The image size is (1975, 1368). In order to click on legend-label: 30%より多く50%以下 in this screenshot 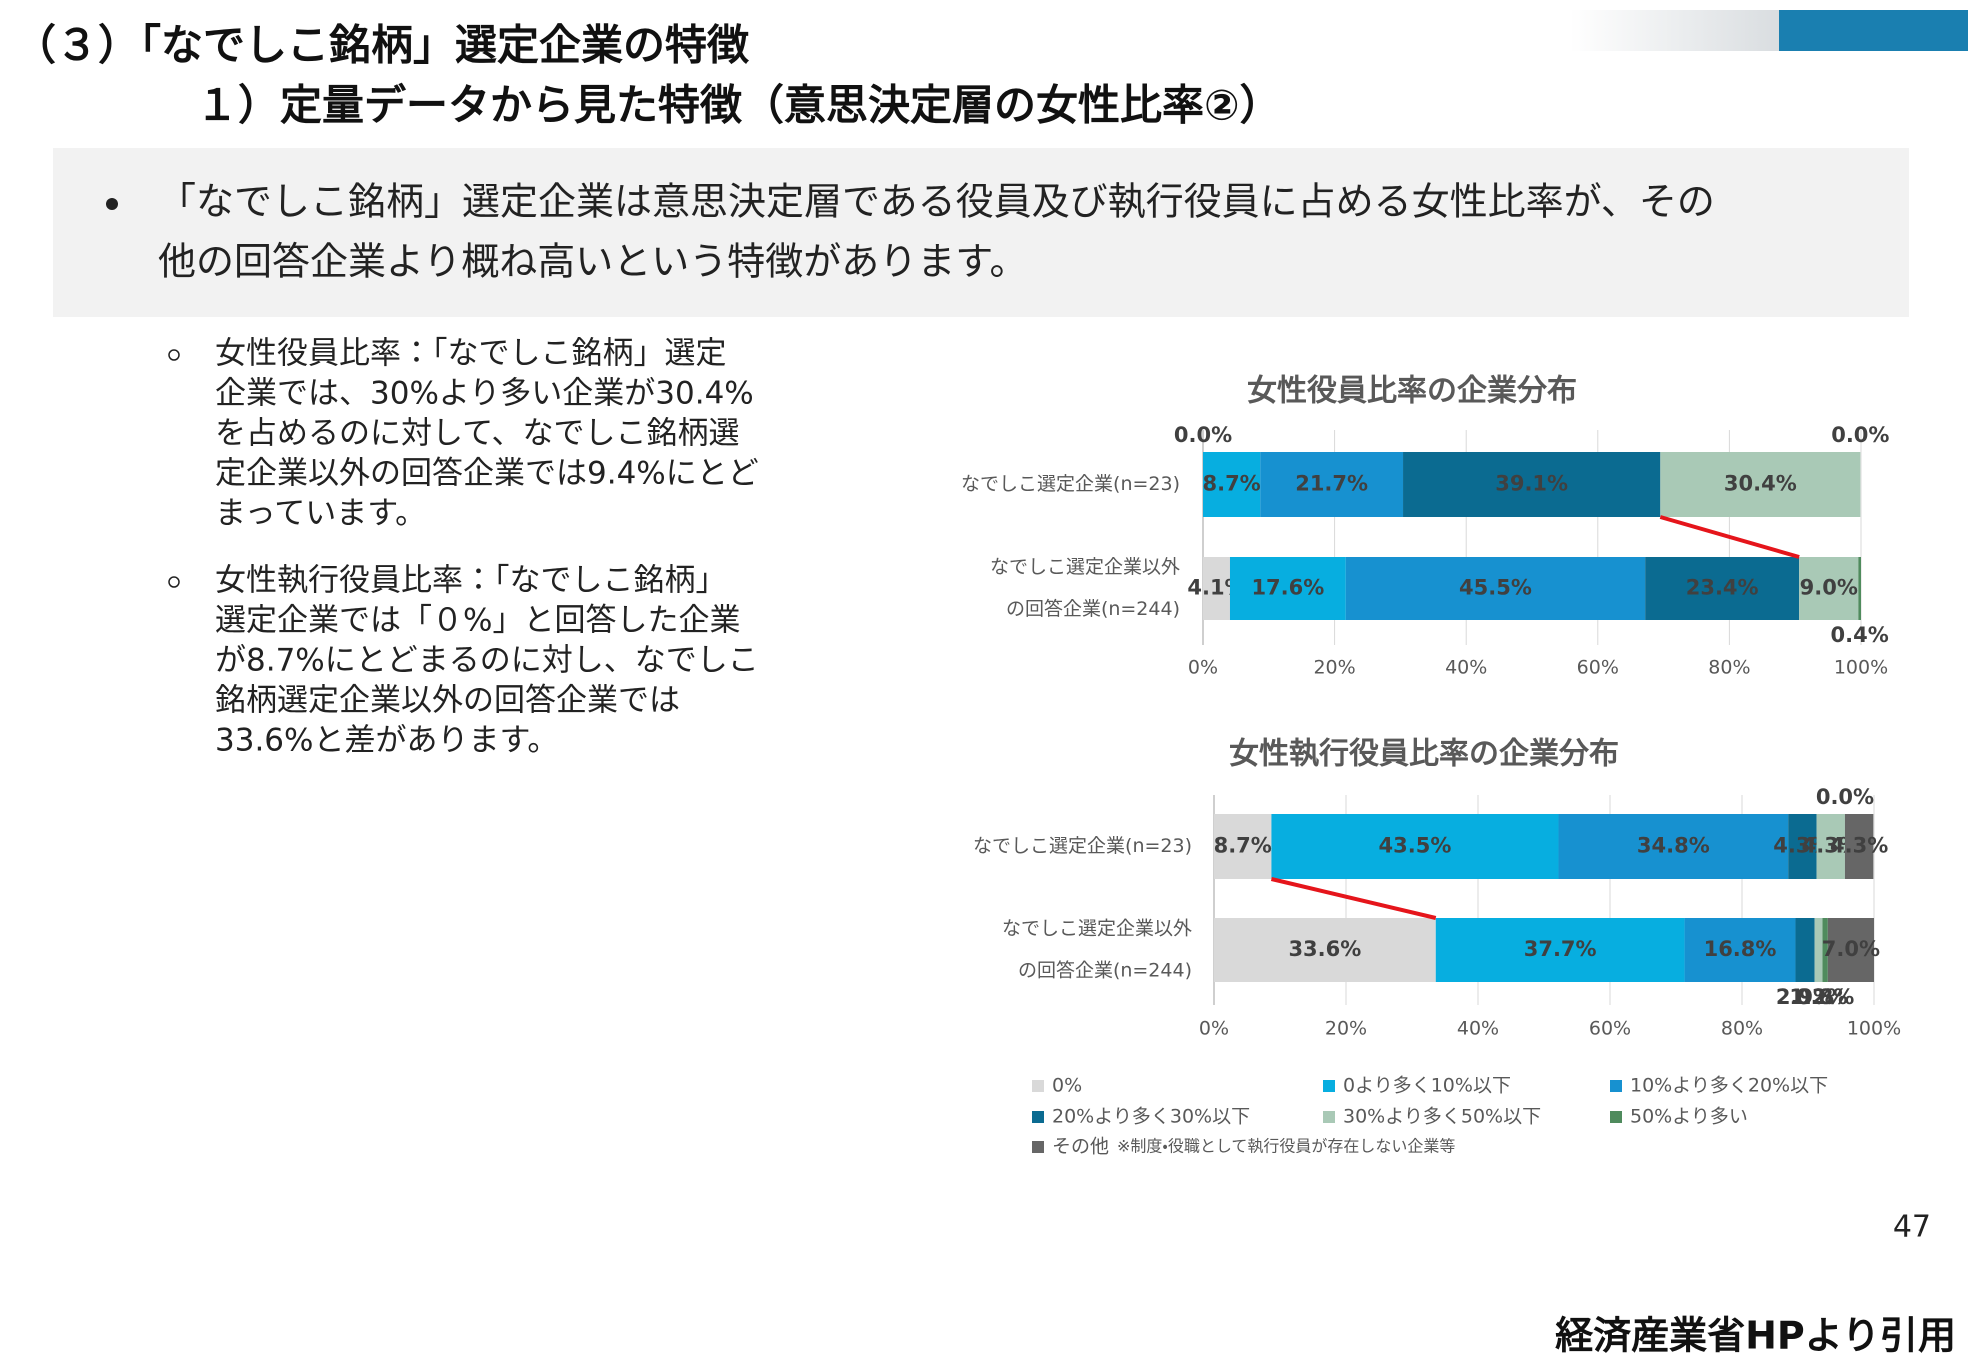, I will do `click(1442, 1117)`.